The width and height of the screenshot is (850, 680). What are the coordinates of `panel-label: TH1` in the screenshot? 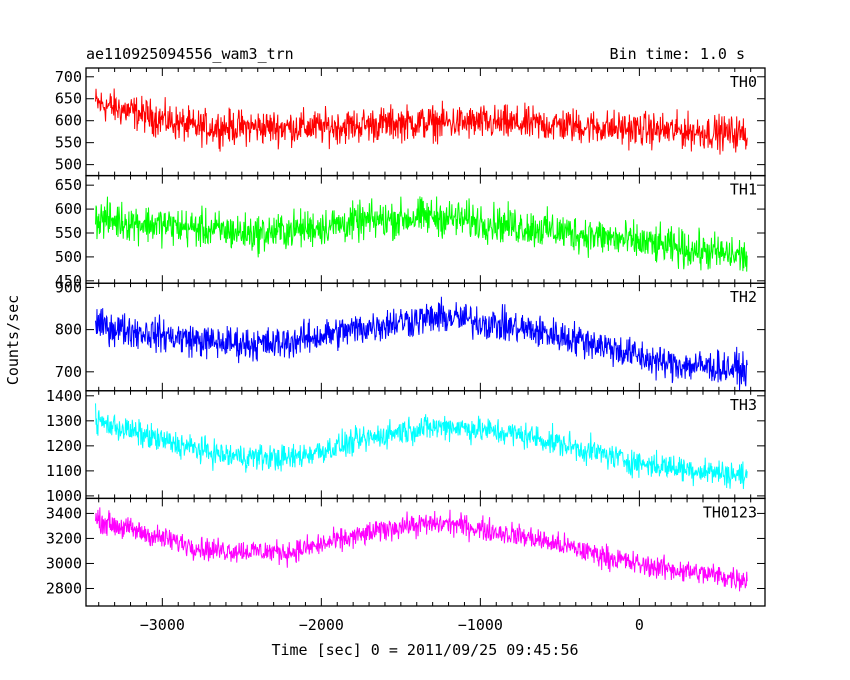 It's located at (743, 190).